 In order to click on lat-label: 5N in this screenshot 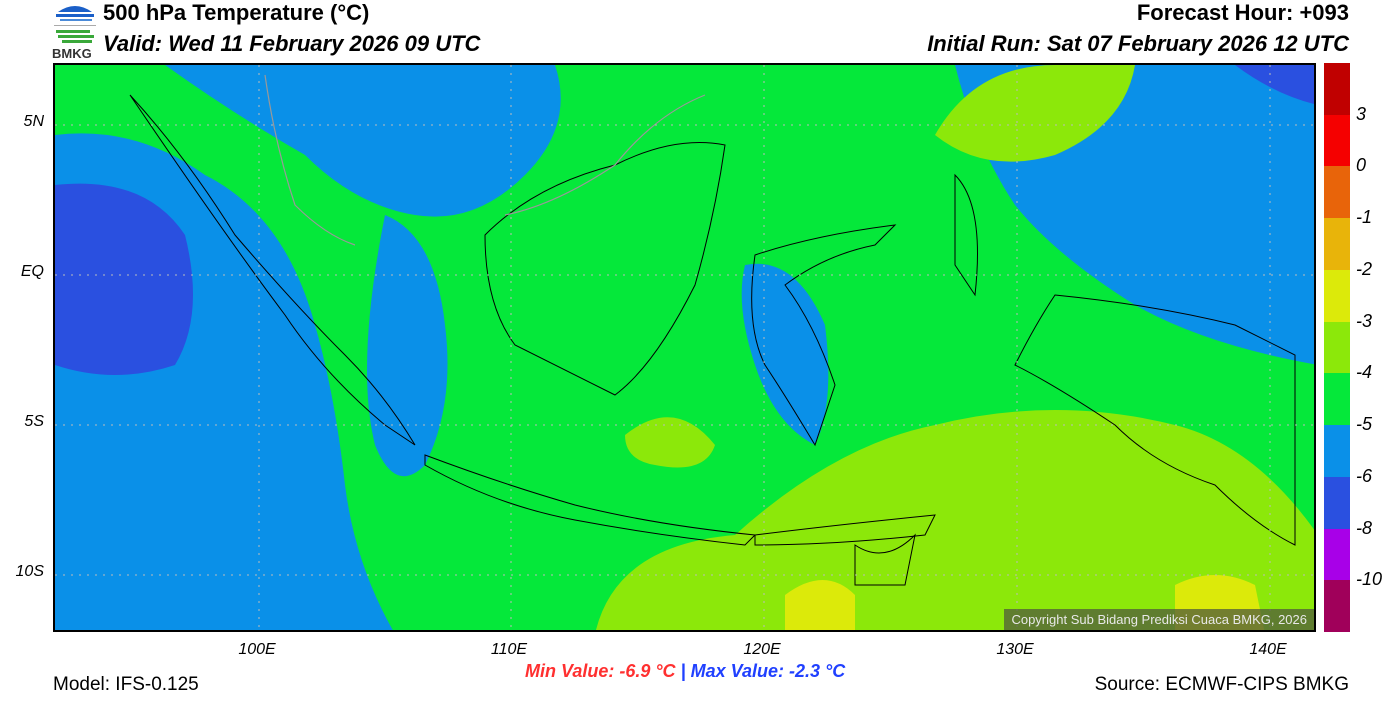, I will do `click(33, 121)`.